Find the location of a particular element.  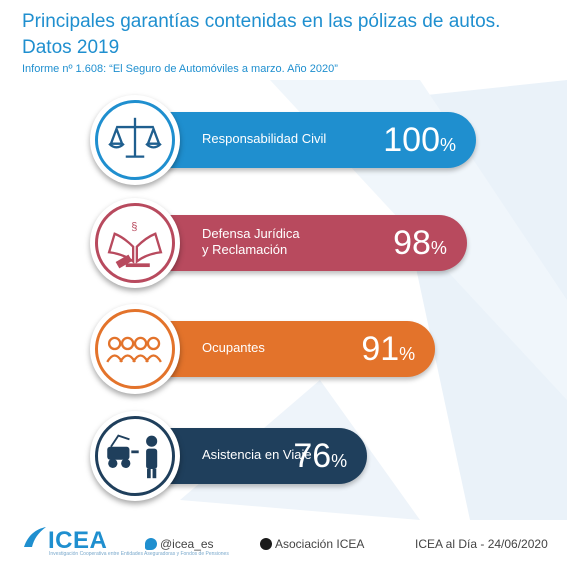

footer-linkedin: Asociación ICEA is located at coordinates (312, 544).